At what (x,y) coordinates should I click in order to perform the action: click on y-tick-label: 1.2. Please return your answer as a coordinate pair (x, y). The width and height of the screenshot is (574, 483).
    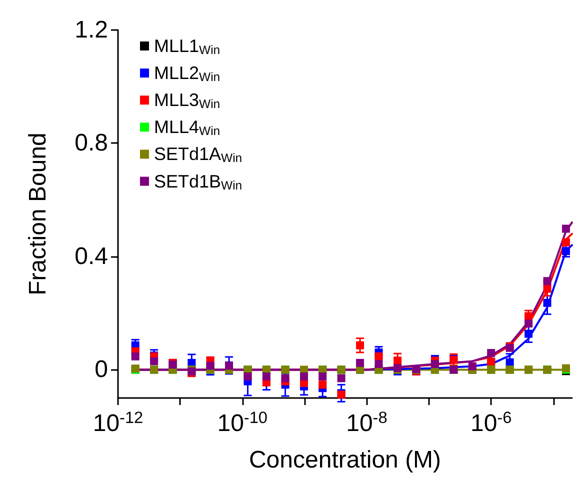
    Looking at the image, I should click on (91, 30).